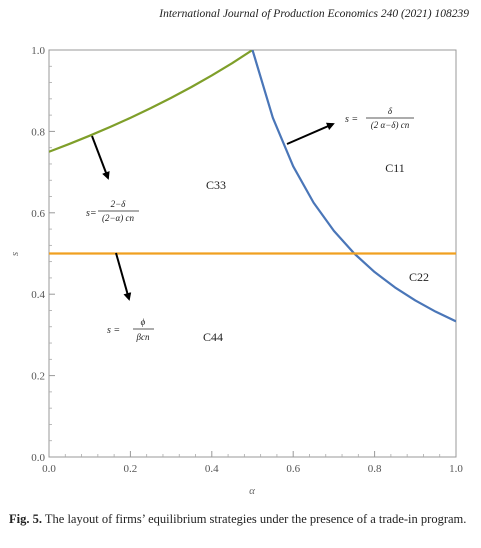 The width and height of the screenshot is (481, 548). I want to click on y-tick-label: 0.2, so click(38, 377).